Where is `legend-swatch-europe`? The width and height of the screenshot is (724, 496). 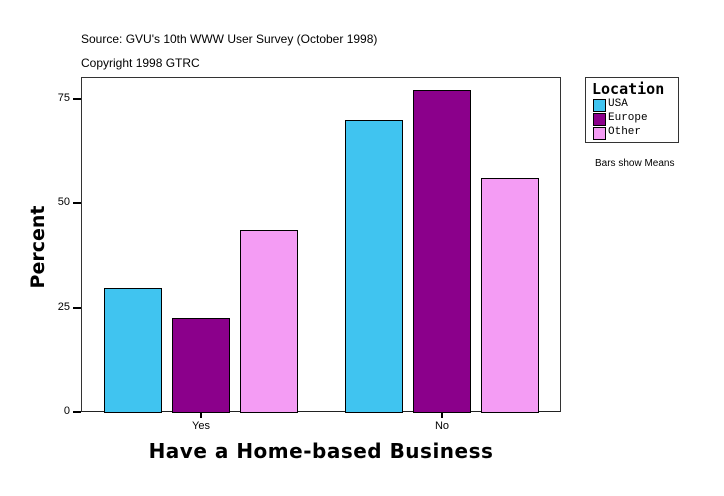 legend-swatch-europe is located at coordinates (599, 119).